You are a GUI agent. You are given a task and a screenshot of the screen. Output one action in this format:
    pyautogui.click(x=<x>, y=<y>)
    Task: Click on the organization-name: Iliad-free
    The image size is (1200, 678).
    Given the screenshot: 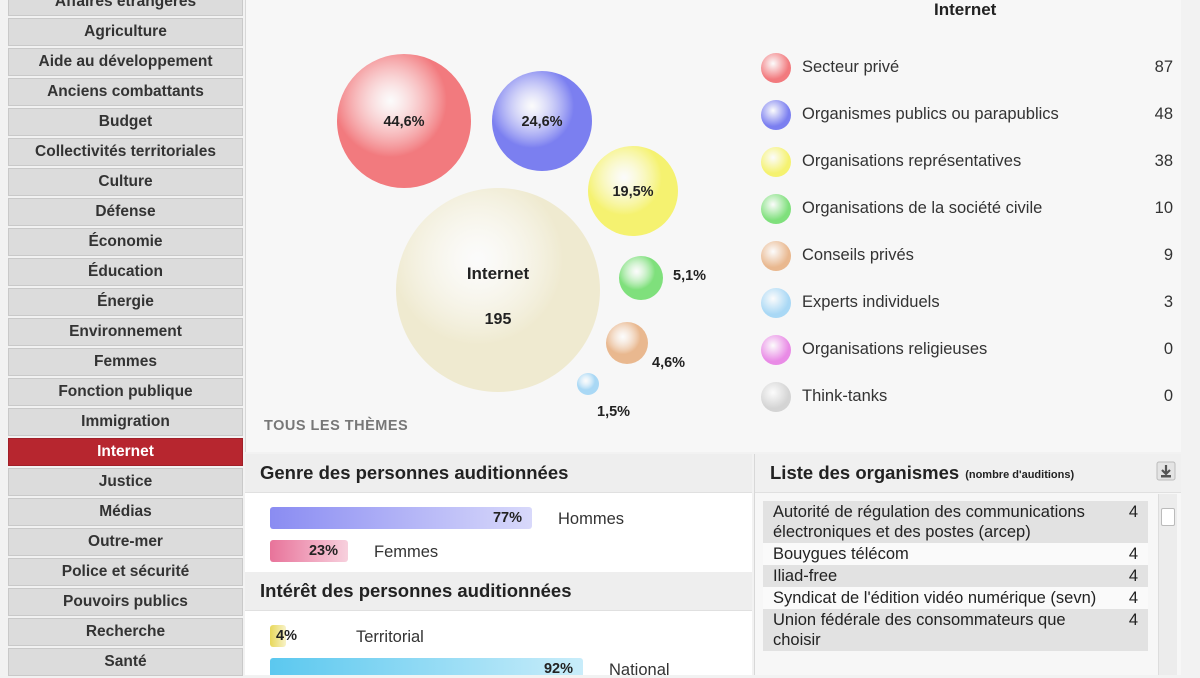 What is the action you would take?
    pyautogui.click(x=805, y=576)
    